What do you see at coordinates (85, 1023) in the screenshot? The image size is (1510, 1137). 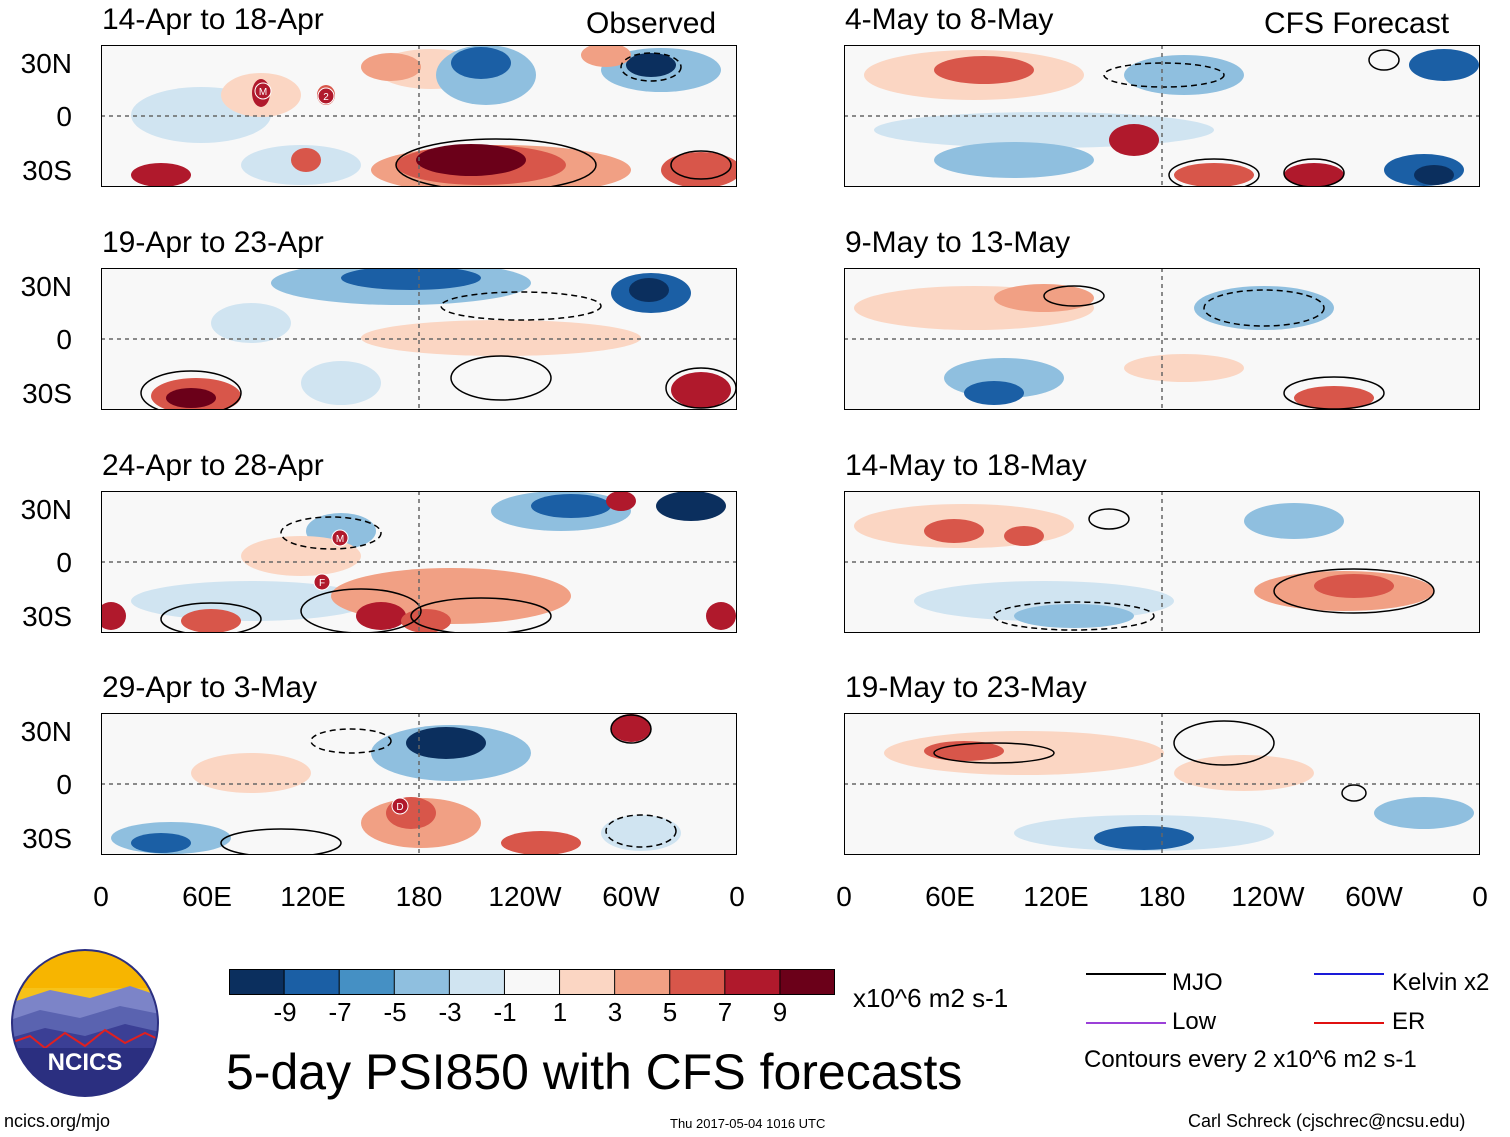 I see `ncics-logo: NCICS` at bounding box center [85, 1023].